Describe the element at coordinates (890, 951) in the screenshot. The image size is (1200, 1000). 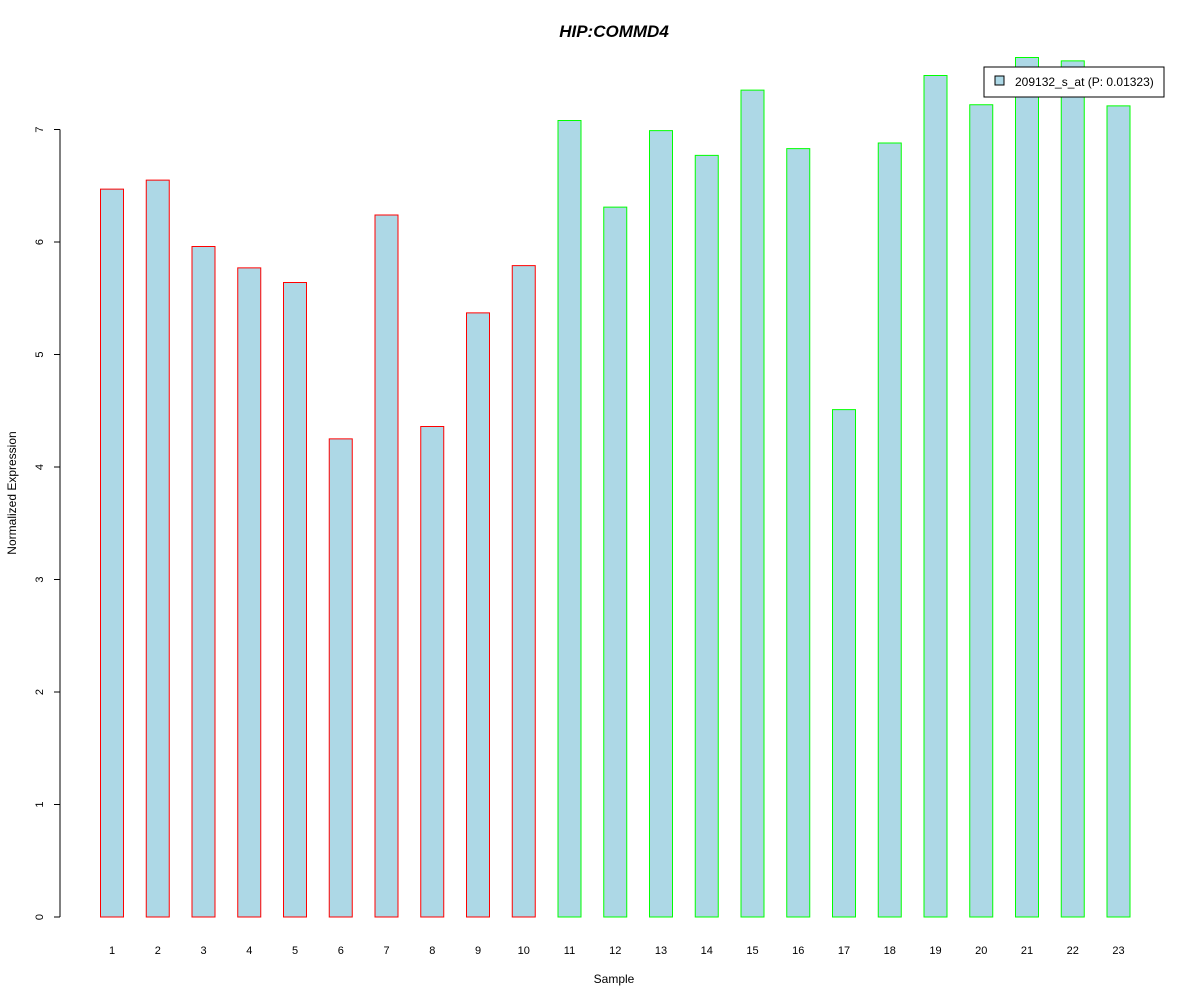
I see `x-tick-label: 18` at that location.